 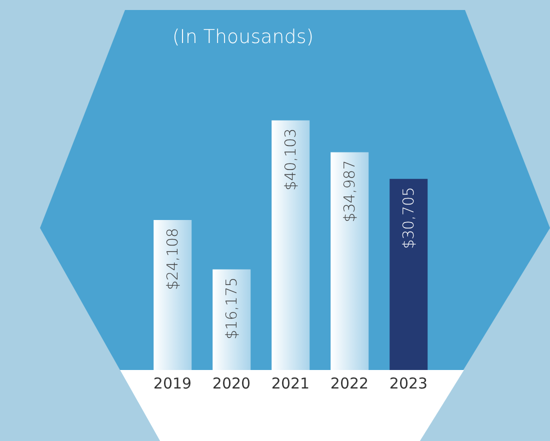 What do you see at coordinates (173, 259) in the screenshot?
I see `data-label: $24,108` at bounding box center [173, 259].